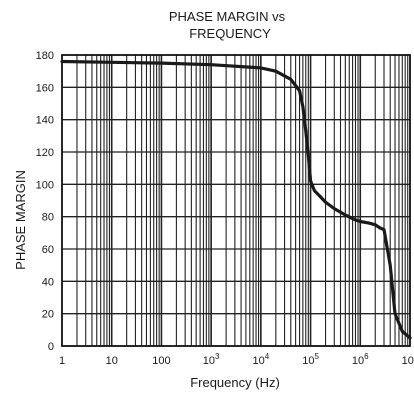 The width and height of the screenshot is (414, 394). I want to click on chart-title-line2: FREQUENCY, so click(230, 33).